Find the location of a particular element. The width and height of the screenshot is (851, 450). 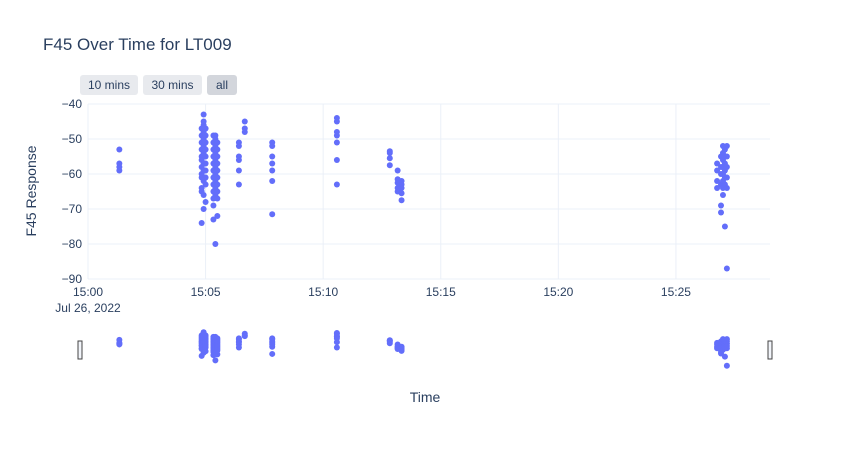

x-axis-title: Time is located at coordinates (425, 397).